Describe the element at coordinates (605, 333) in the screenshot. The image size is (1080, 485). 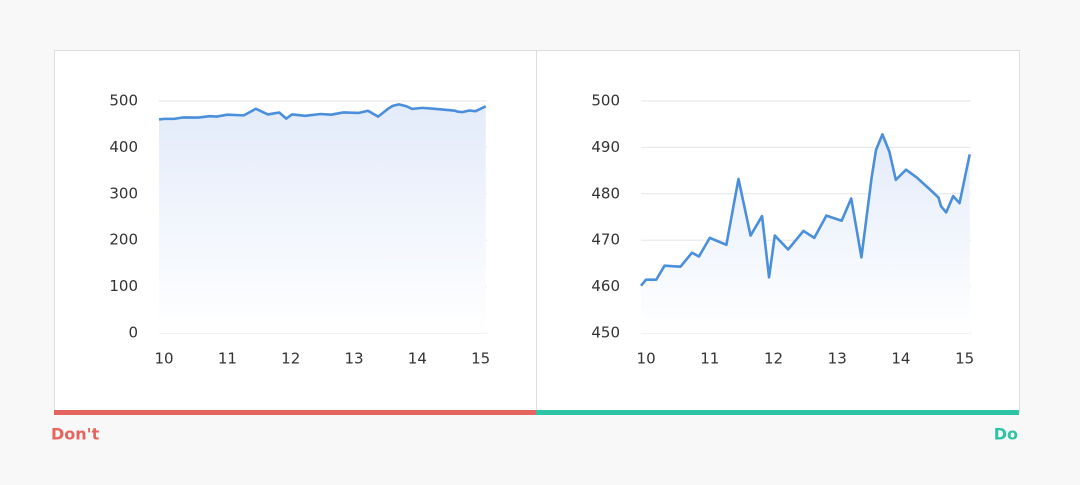
I see `y-tick-label: 450` at that location.